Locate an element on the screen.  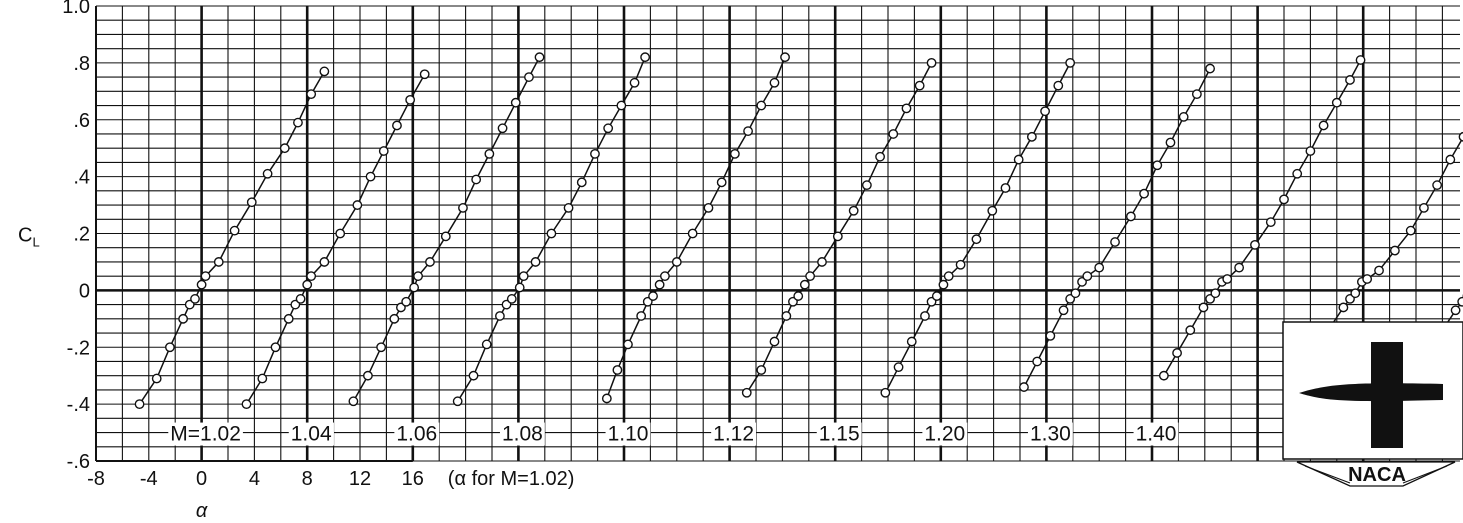
y-tick-label: -.2 is located at coordinates (78, 348).